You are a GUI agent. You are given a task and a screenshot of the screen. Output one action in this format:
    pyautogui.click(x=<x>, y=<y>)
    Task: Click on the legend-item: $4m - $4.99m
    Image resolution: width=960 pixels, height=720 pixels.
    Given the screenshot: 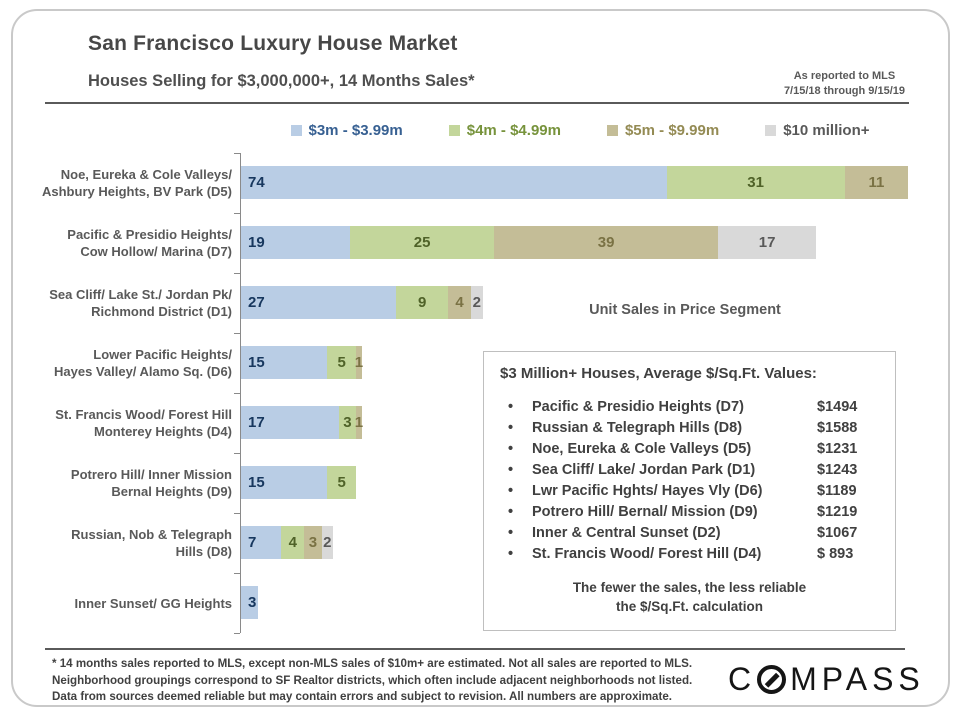 What is the action you would take?
    pyautogui.click(x=504, y=130)
    